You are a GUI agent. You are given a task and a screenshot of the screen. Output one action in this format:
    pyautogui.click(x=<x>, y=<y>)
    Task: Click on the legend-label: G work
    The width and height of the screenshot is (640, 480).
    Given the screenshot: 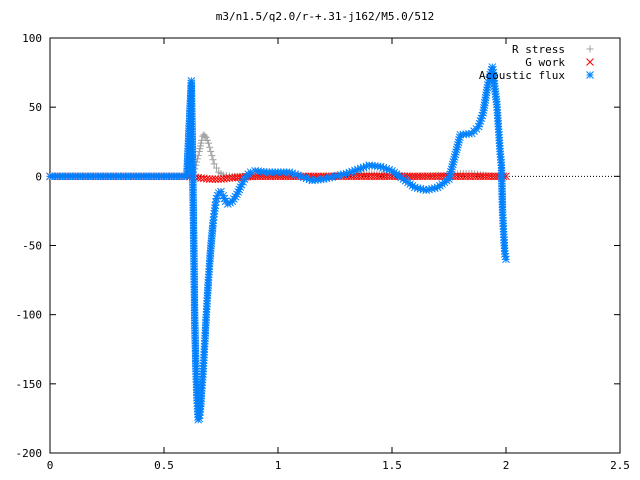 What is the action you would take?
    pyautogui.click(x=545, y=62)
    